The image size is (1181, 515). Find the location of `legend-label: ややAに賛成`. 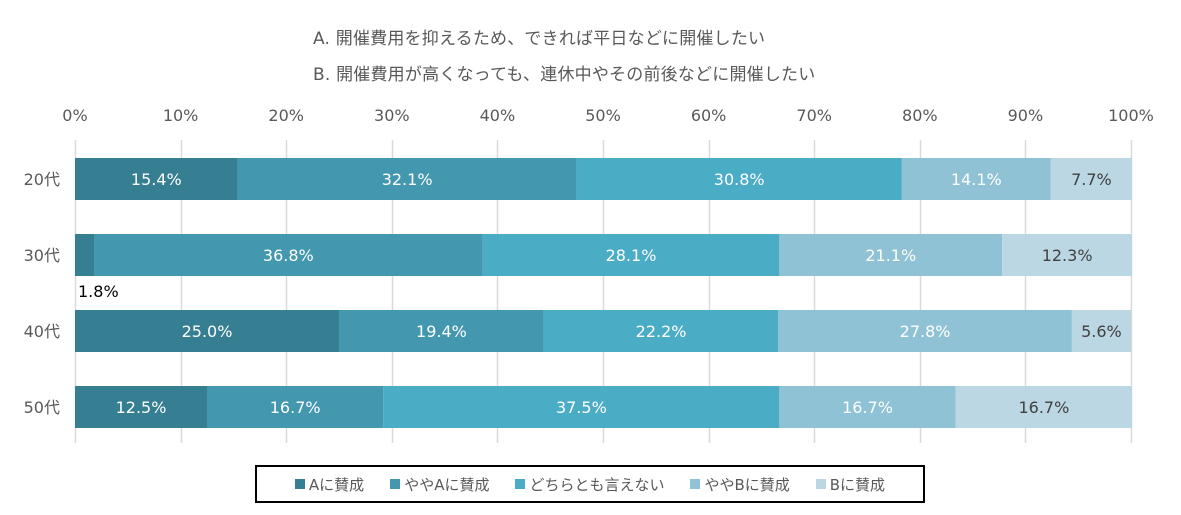

legend-label: ややAに賛成 is located at coordinates (447, 484).